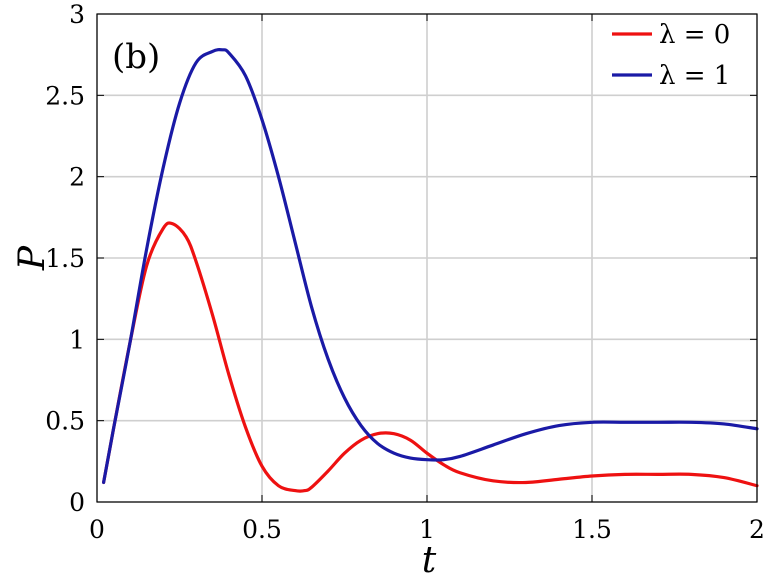 Image resolution: width=768 pixels, height=576 pixels. What do you see at coordinates (65, 95) in the screenshot?
I see `y-tick-label: 2.5` at bounding box center [65, 95].